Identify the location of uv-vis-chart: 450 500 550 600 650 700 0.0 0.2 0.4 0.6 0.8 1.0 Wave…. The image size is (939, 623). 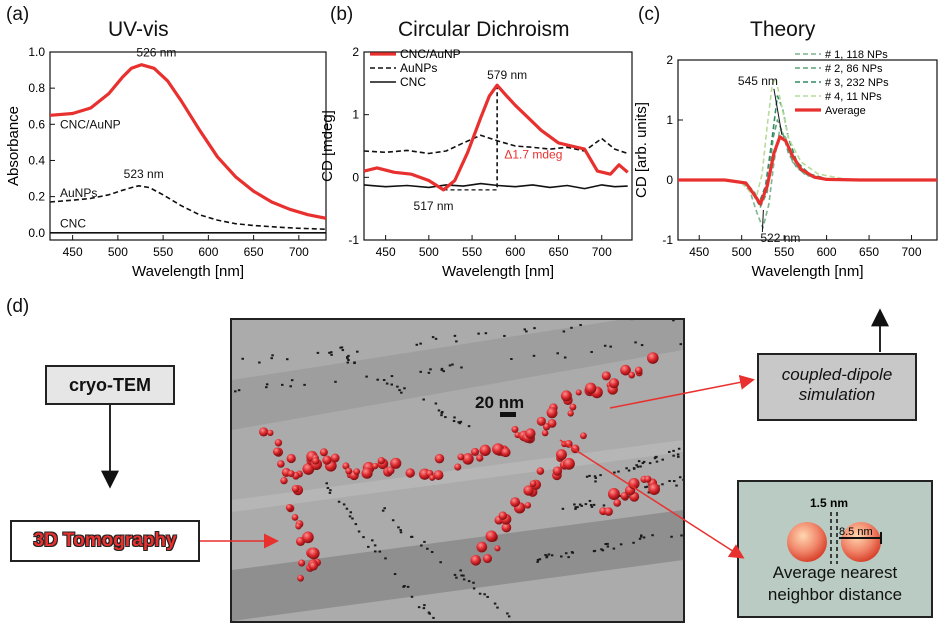
(166, 162).